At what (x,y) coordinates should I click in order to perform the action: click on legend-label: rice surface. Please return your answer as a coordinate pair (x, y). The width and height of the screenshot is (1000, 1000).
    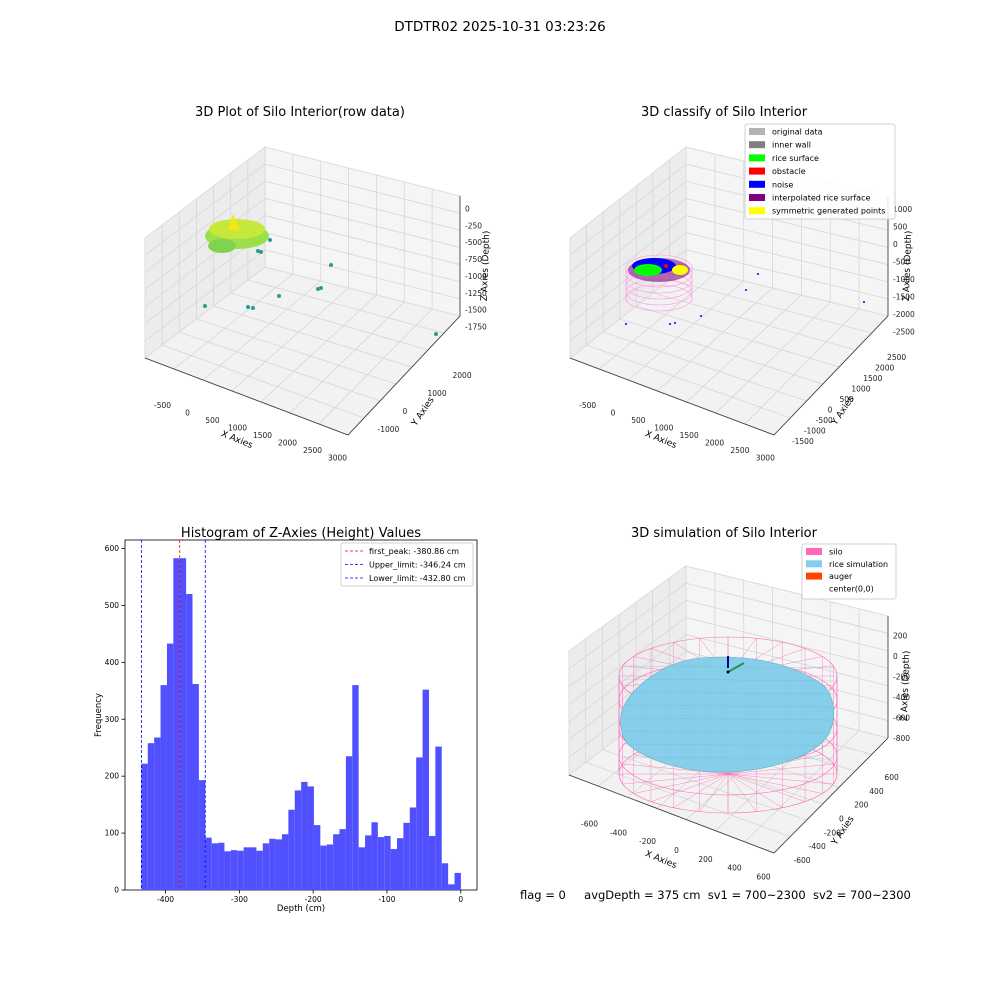
    Looking at the image, I should click on (795, 158).